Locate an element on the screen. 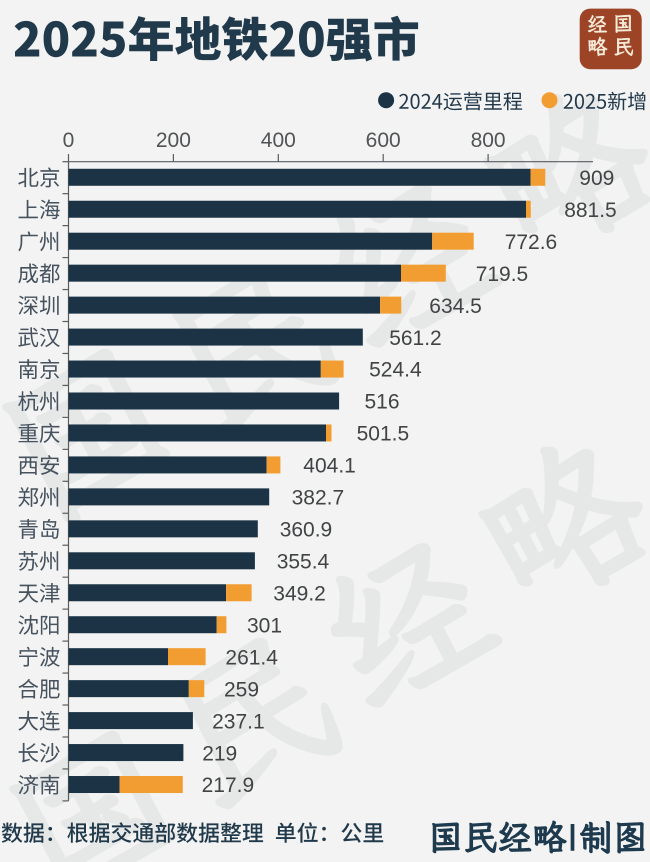  svg-text: 219 is located at coordinates (219, 753).